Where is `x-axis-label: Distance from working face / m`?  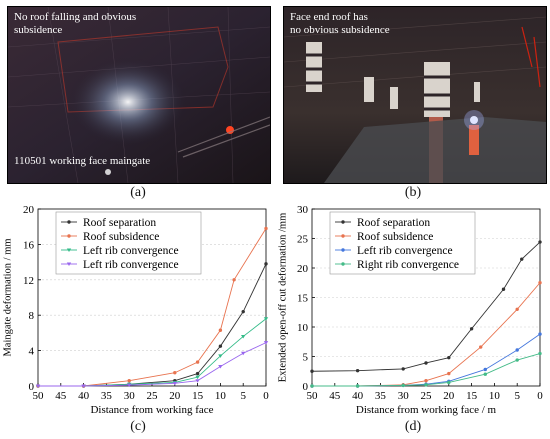
x-axis-label: Distance from working face / m is located at coordinates (426, 410).